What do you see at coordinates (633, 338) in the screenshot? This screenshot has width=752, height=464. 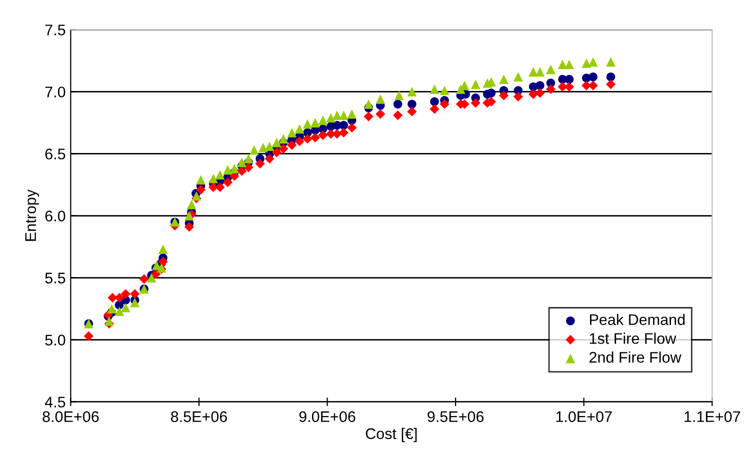 I see `legend-label: 1st Fire Flow` at bounding box center [633, 338].